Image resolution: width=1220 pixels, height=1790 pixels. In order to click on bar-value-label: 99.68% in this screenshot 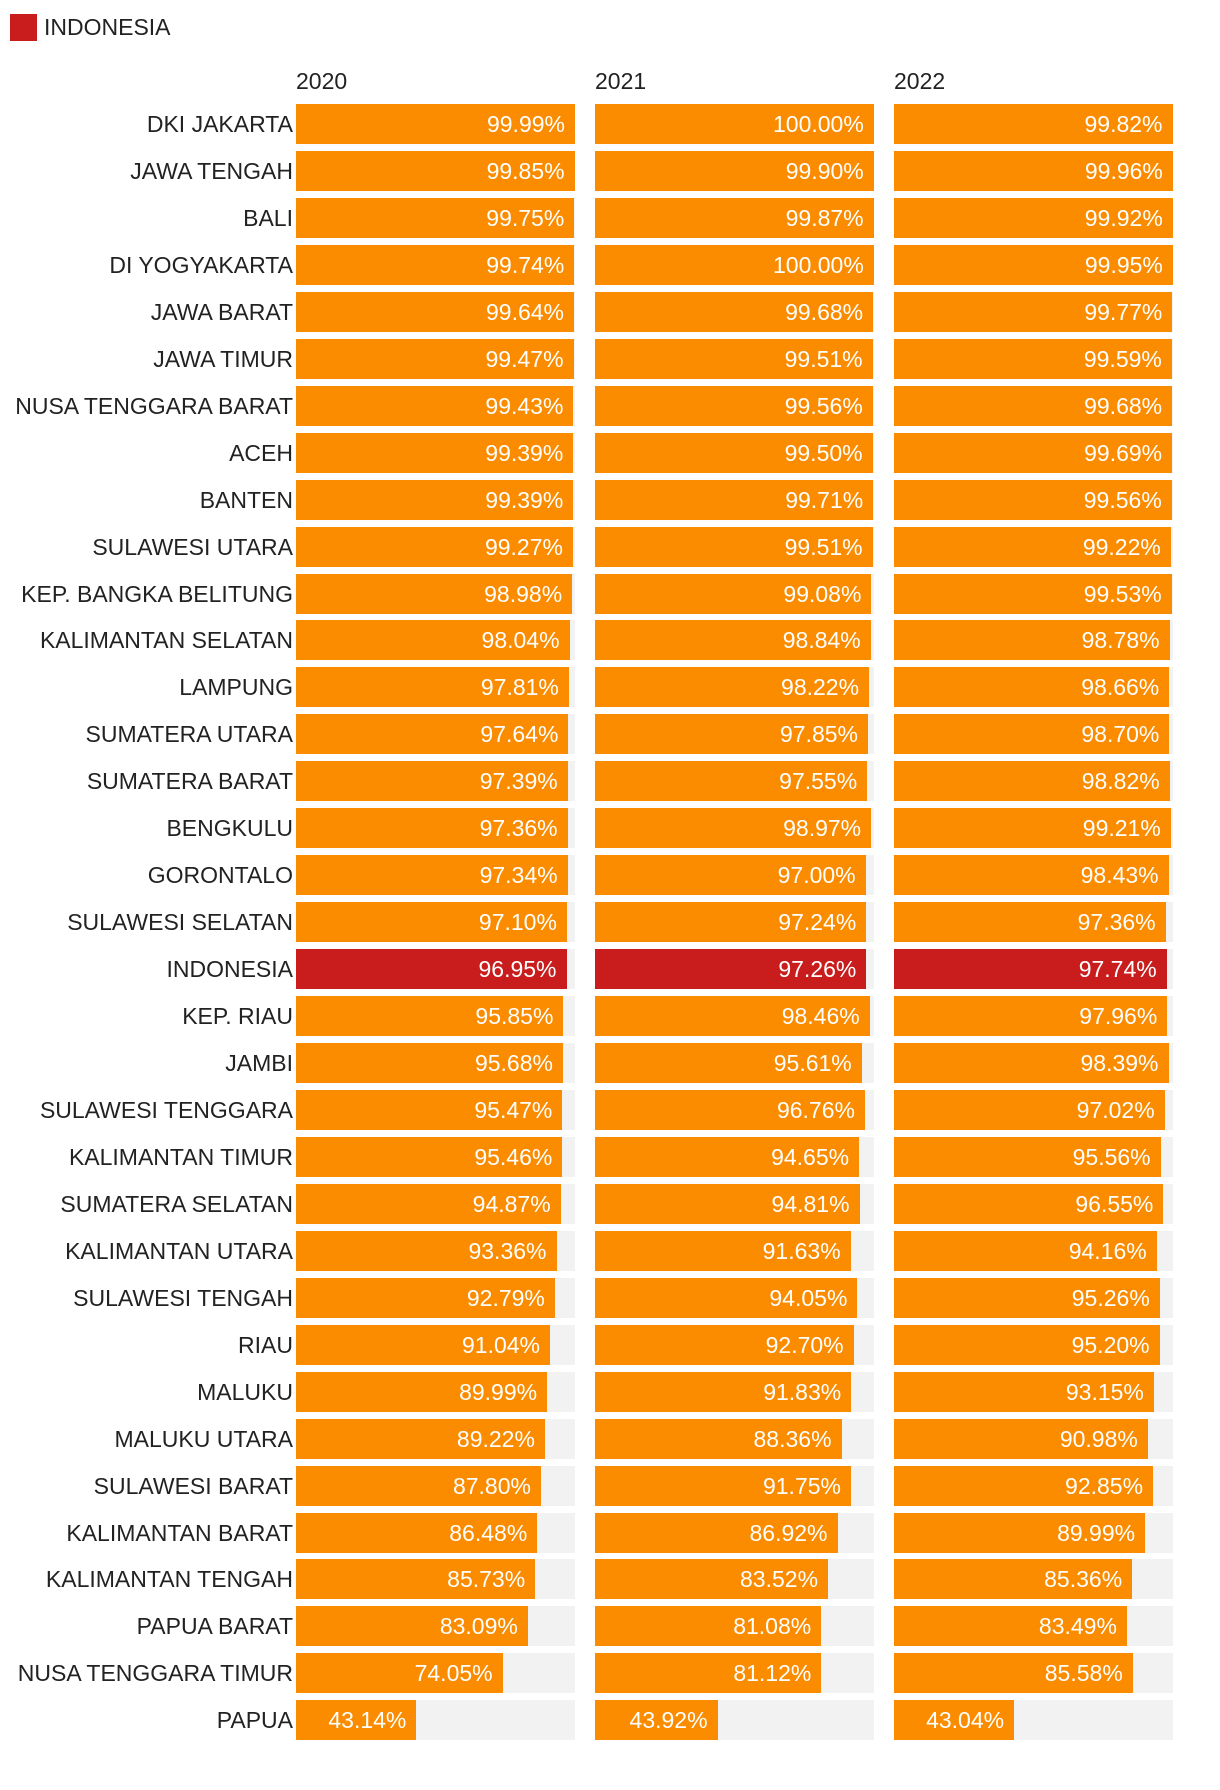, I will do `click(1123, 406)`.